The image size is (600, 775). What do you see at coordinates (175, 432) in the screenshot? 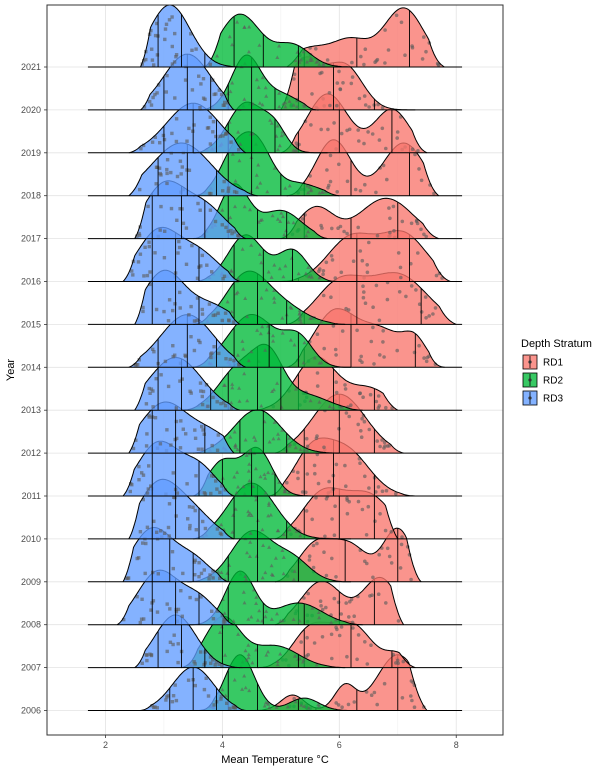
I see `points-RD3-2012` at bounding box center [175, 432].